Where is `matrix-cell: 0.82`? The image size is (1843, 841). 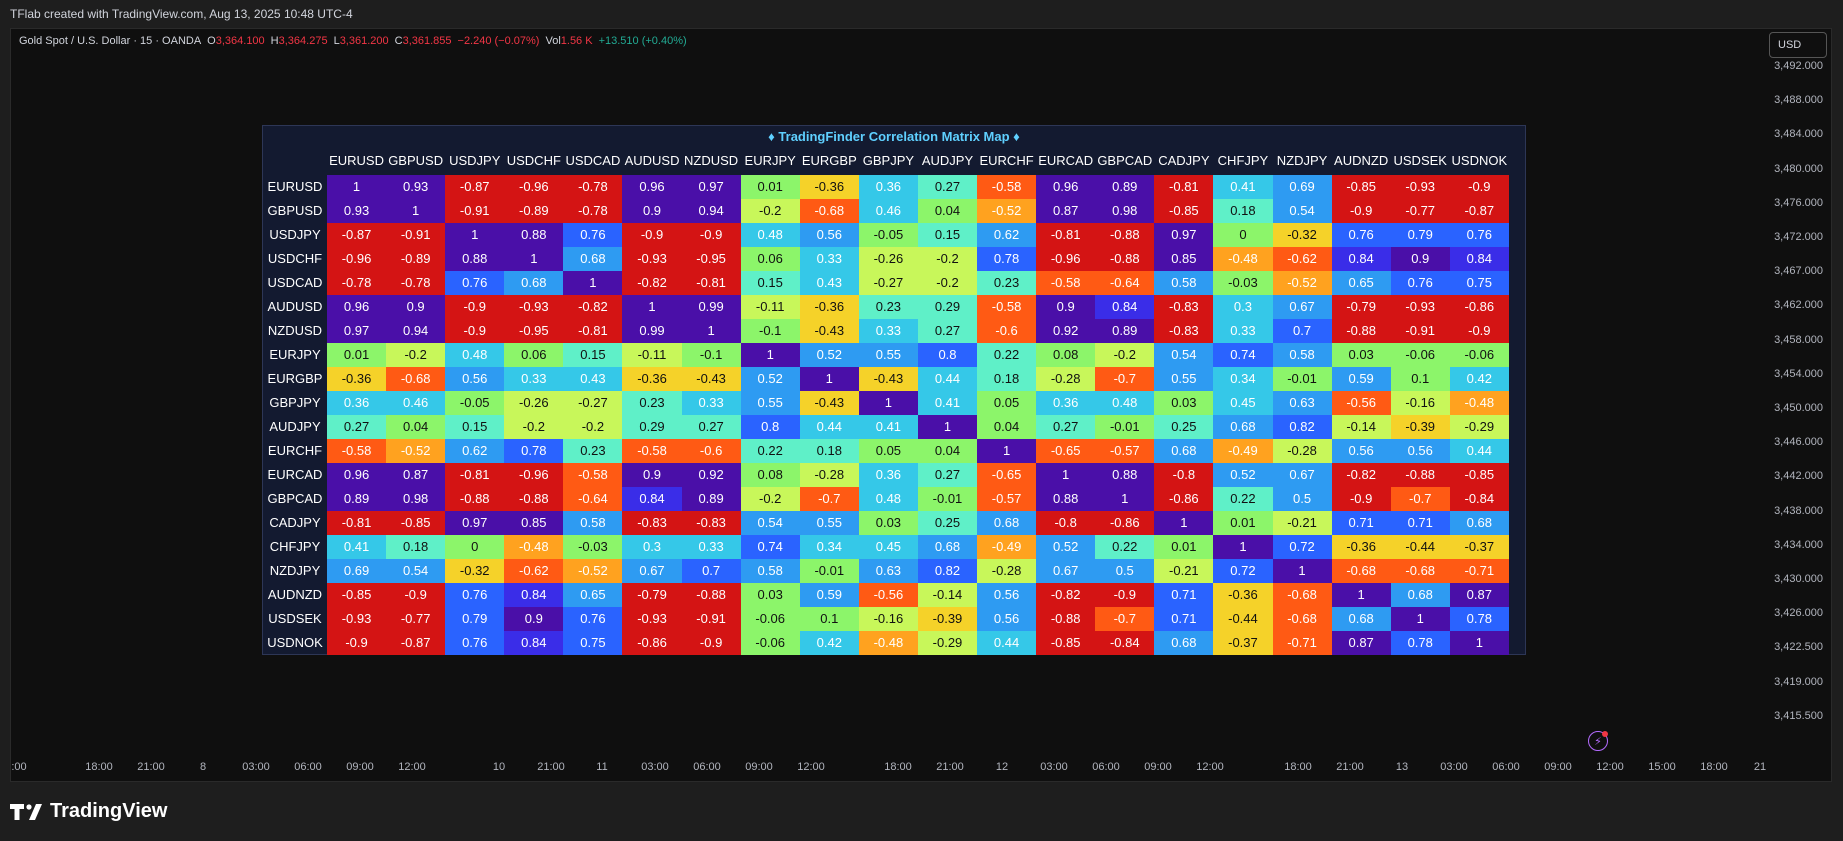 matrix-cell: 0.82 is located at coordinates (947, 571).